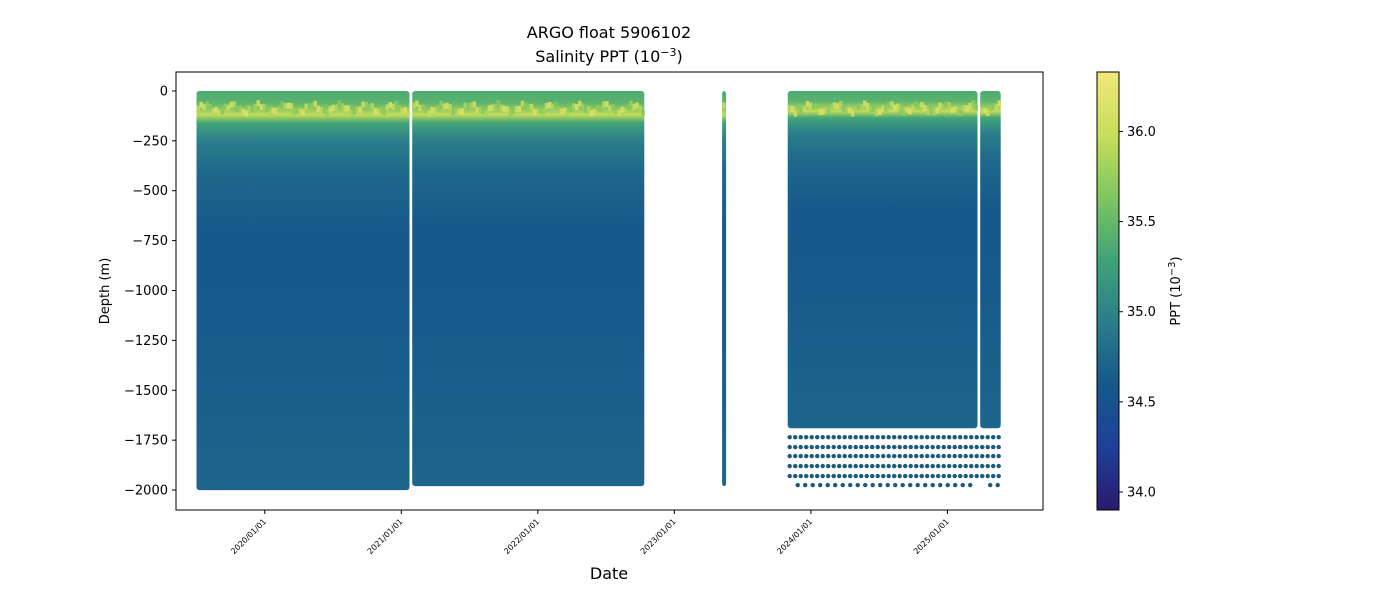 The width and height of the screenshot is (1400, 600). What do you see at coordinates (609, 32) in the screenshot?
I see `chart-title-line1: ARGO float 5906102` at bounding box center [609, 32].